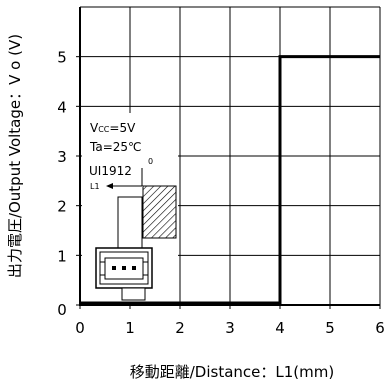 The height and width of the screenshot is (383, 384). What do you see at coordinates (15, 156) in the screenshot?
I see `y-axis-title: 出力電圧/Output Voltage：V o (V)` at bounding box center [15, 156].